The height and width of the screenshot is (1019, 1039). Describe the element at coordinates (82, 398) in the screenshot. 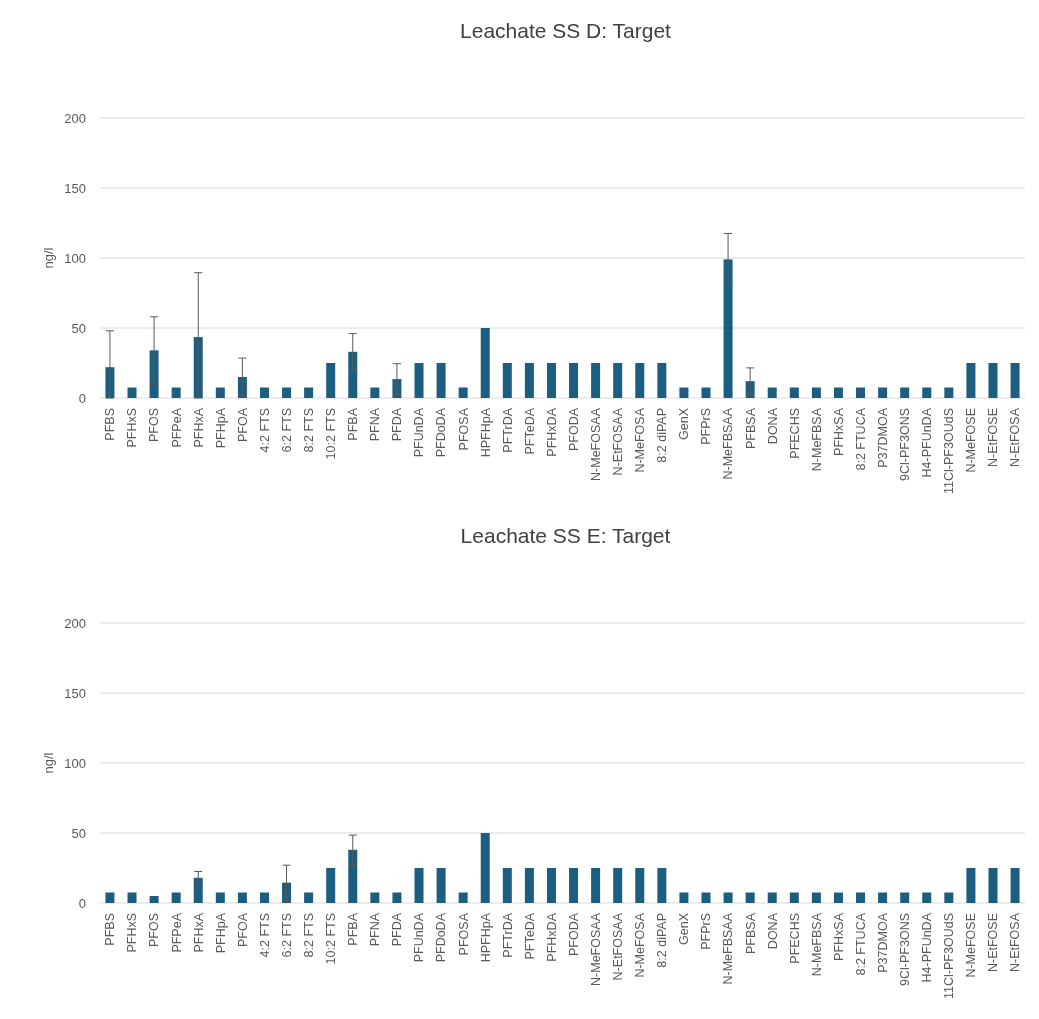

I see `y-tick-label: 0` at that location.